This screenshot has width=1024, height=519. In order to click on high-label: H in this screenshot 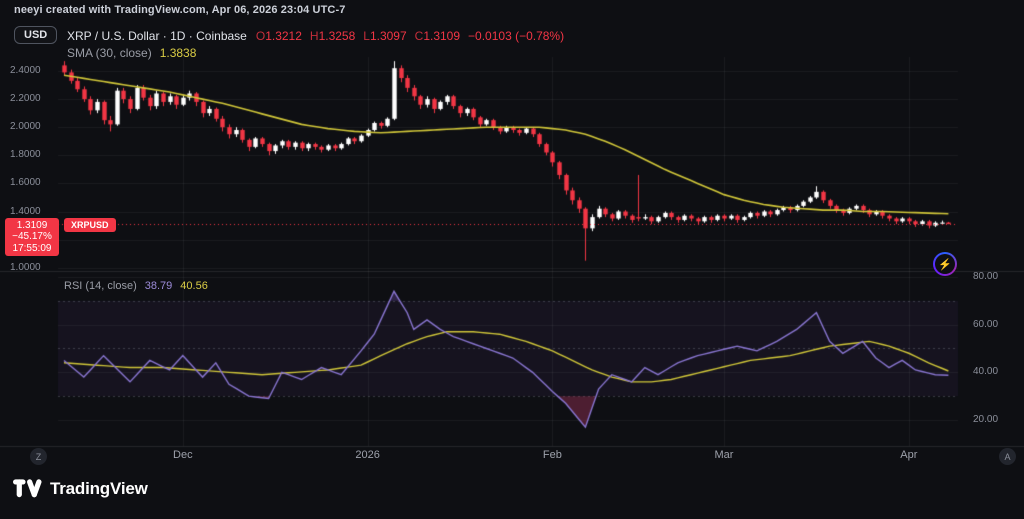, I will do `click(314, 36)`.